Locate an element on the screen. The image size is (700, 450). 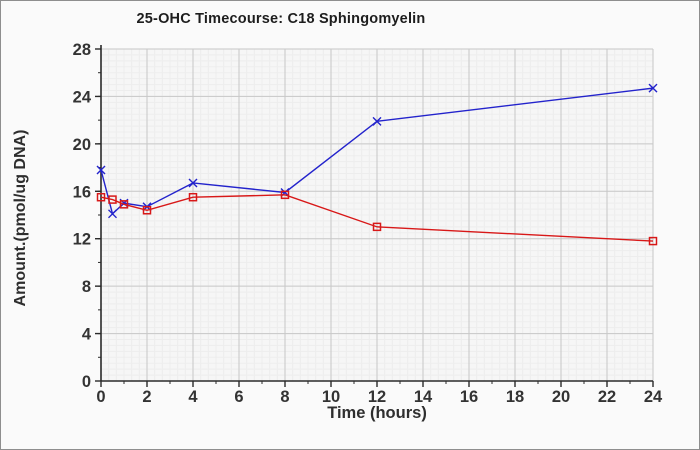
x-tick-label: 14 is located at coordinates (423, 397).